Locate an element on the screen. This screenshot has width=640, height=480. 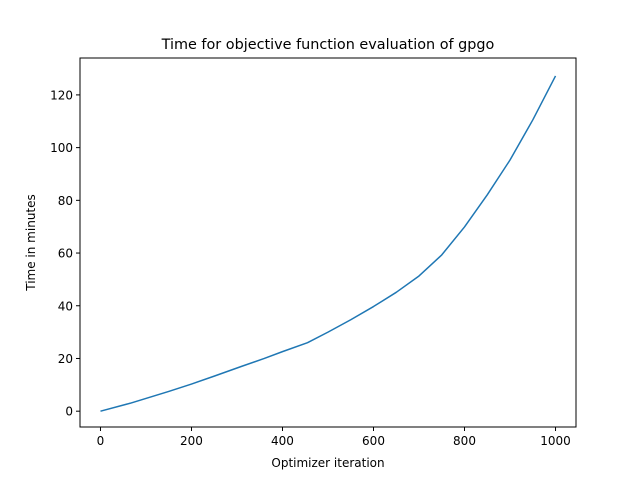
x-tick-label: 400 is located at coordinates (282, 441).